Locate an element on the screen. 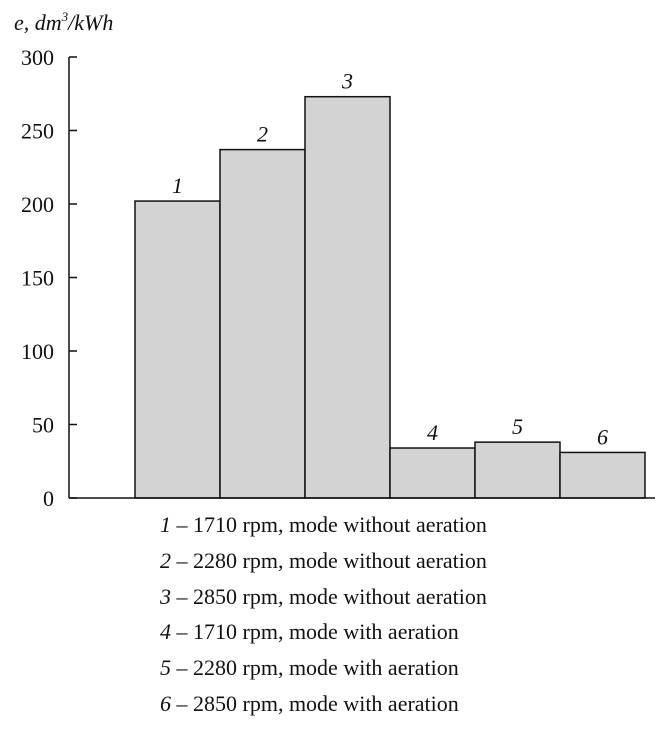  y-axis-label-main: e, dm is located at coordinates (38, 22).